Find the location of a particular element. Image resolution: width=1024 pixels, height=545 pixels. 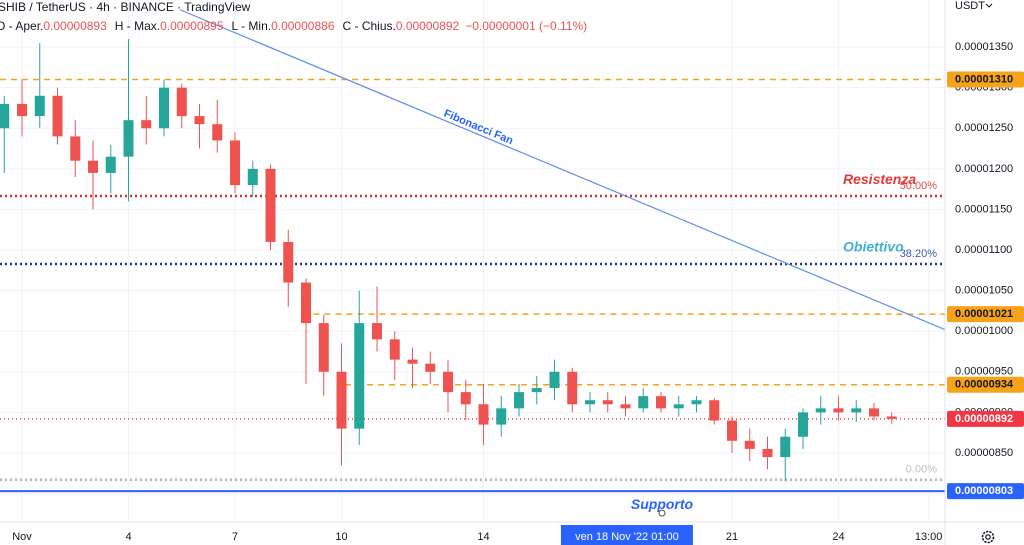

settings-icon is located at coordinates (988, 537).